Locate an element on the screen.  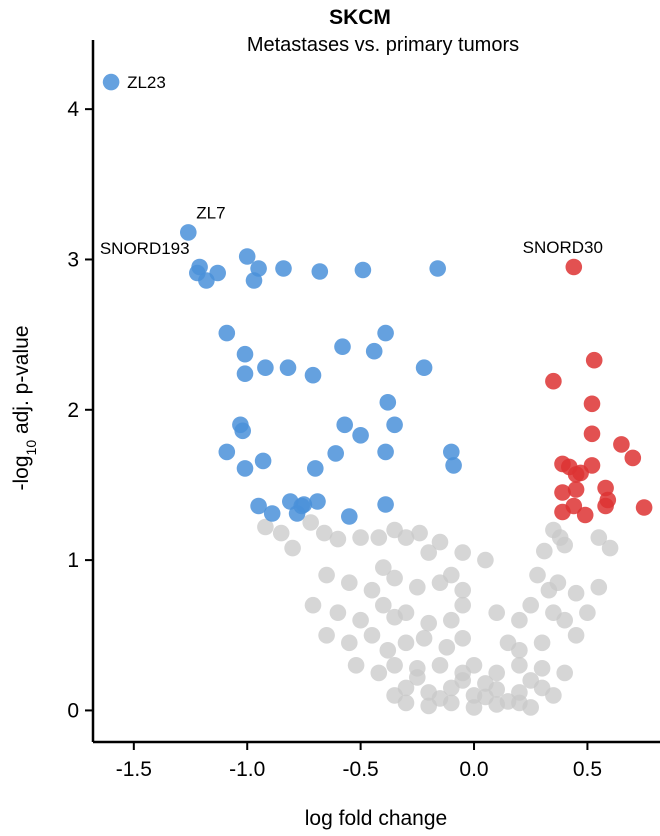
chart-subtitle: Metastases vs. primary tumors is located at coordinates (383, 45).